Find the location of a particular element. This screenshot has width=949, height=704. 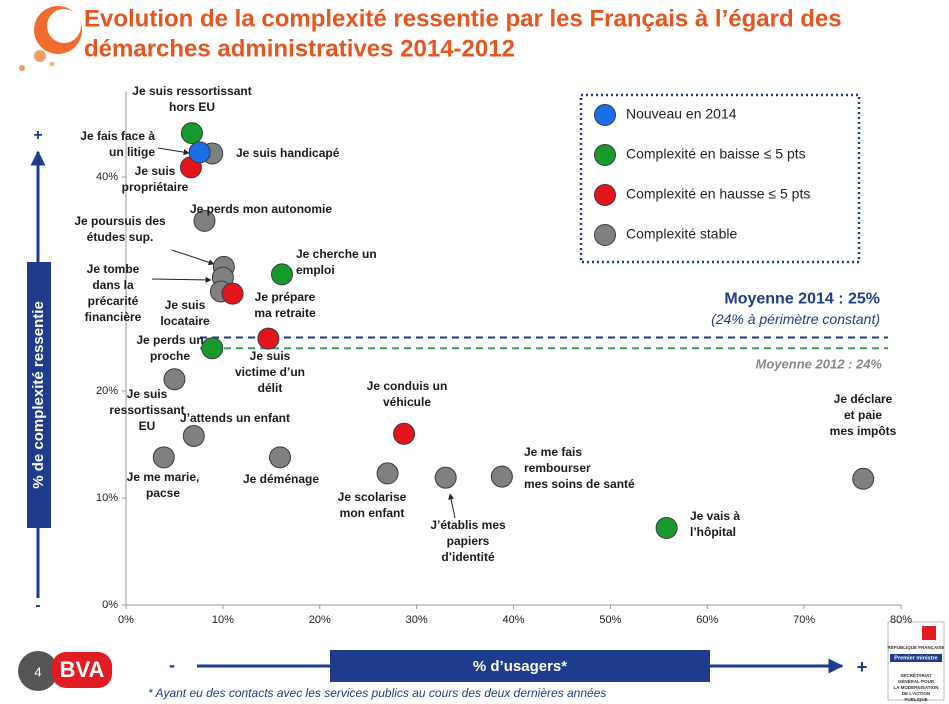

gov-logo-text: DE L’ACTION is located at coordinates (916, 693).